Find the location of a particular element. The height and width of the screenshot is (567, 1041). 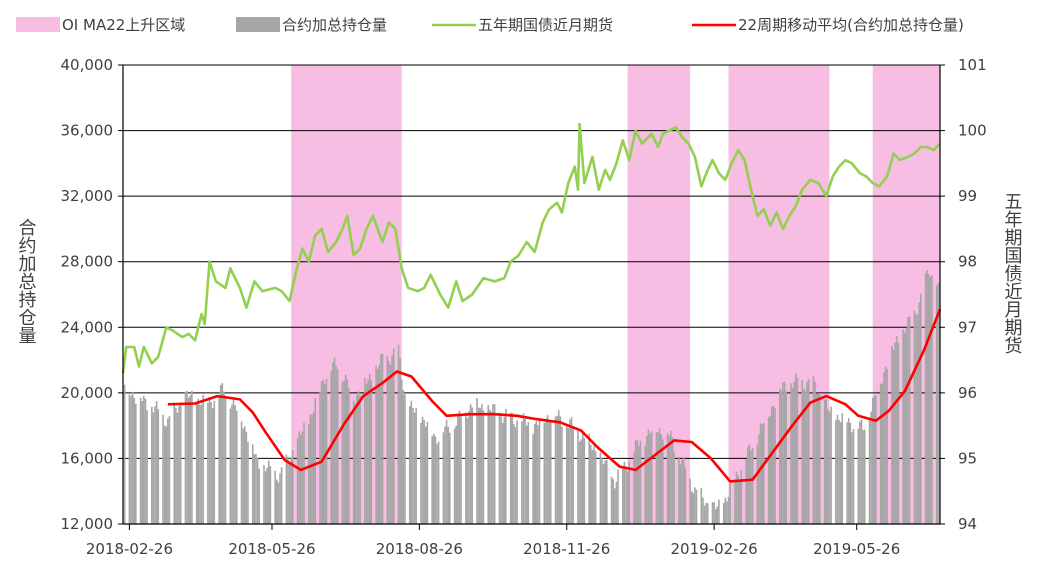

y-left-tick-label: 24,000 is located at coordinates (87, 327).